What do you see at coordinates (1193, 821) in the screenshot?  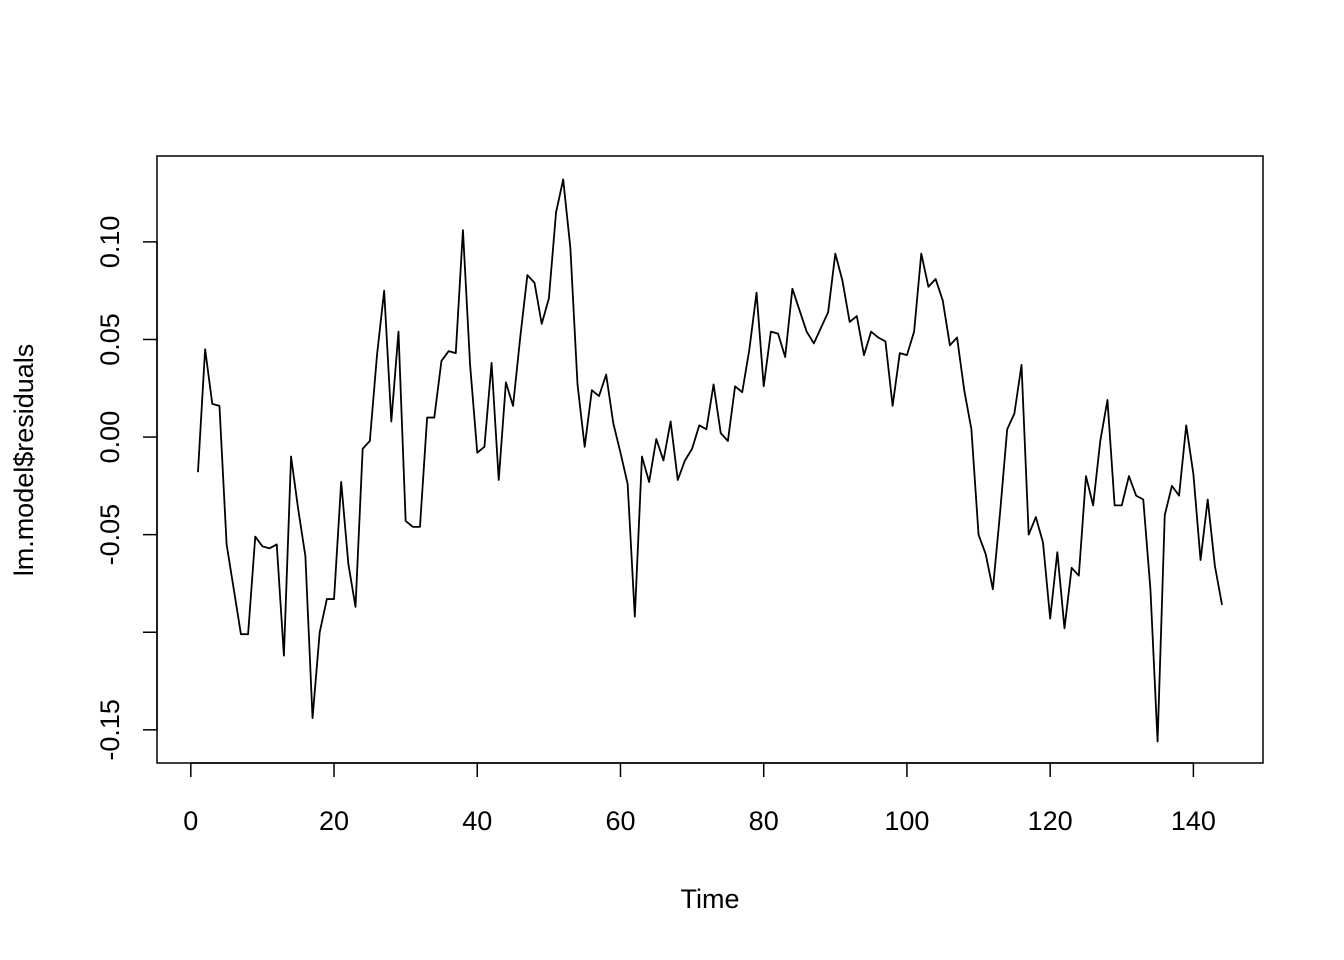 I see `x-tick-label: 140` at bounding box center [1193, 821].